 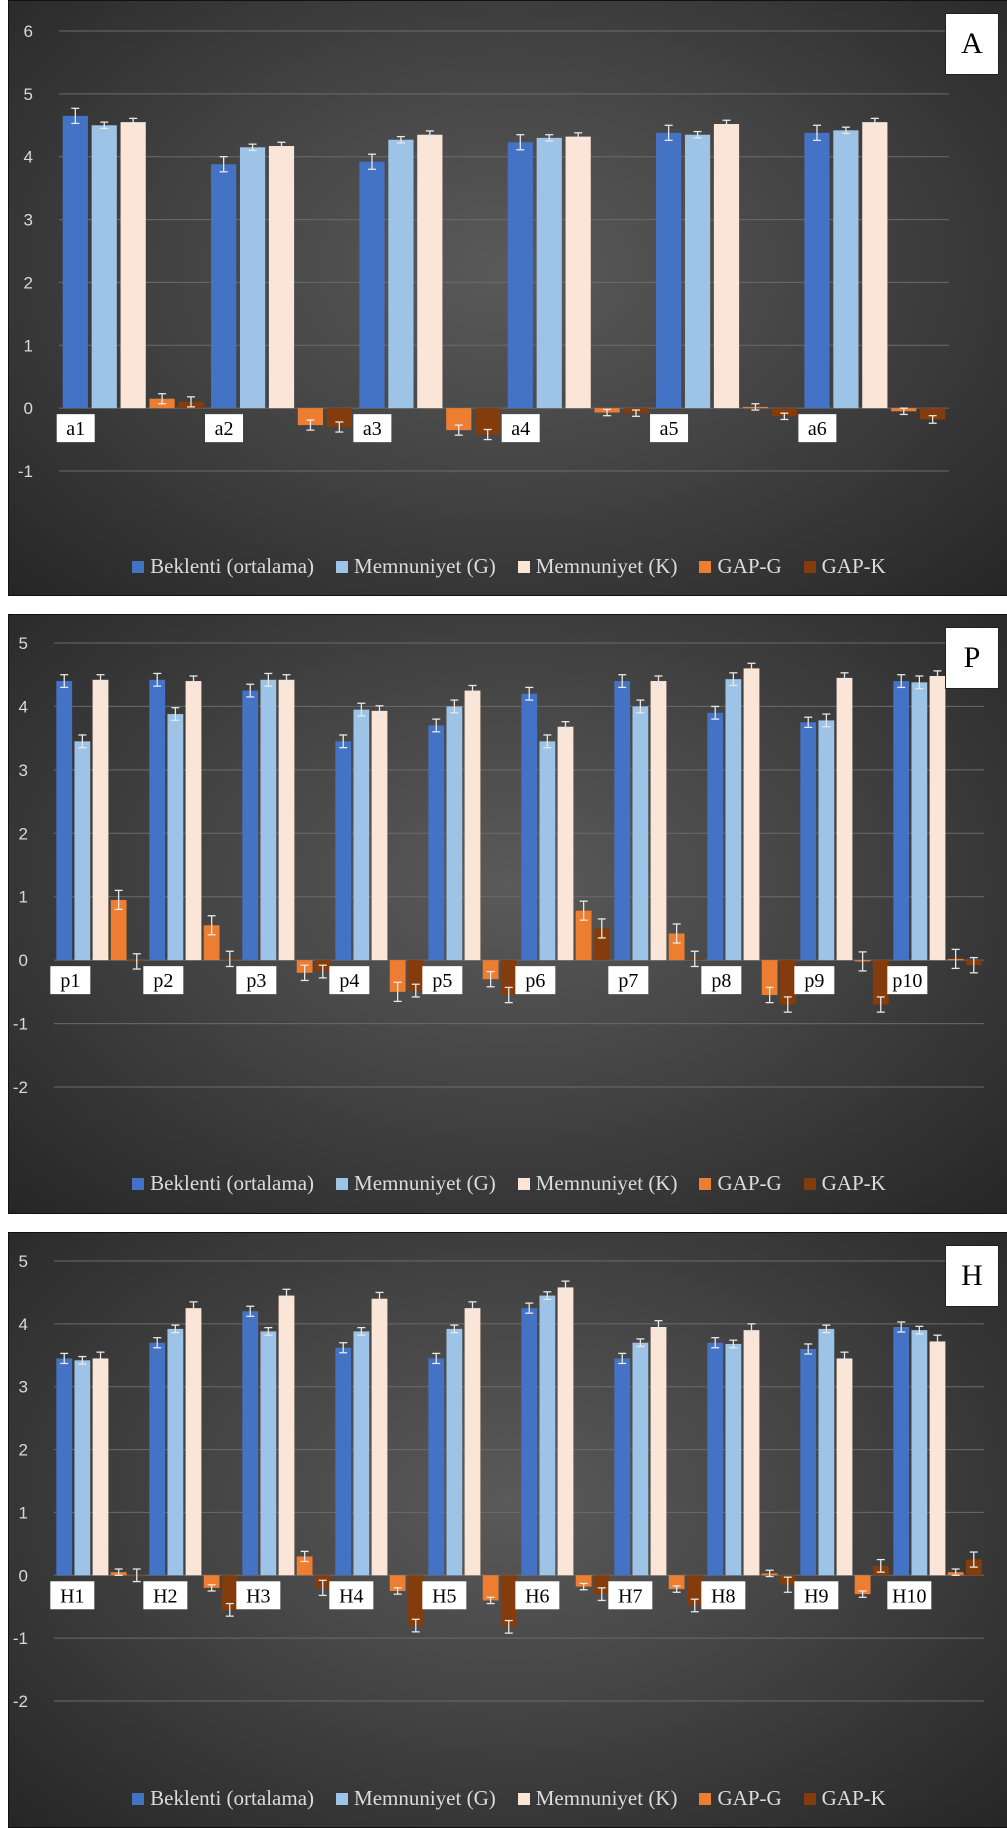 What do you see at coordinates (972, 658) in the screenshot?
I see `panel-badge-p: P` at bounding box center [972, 658].